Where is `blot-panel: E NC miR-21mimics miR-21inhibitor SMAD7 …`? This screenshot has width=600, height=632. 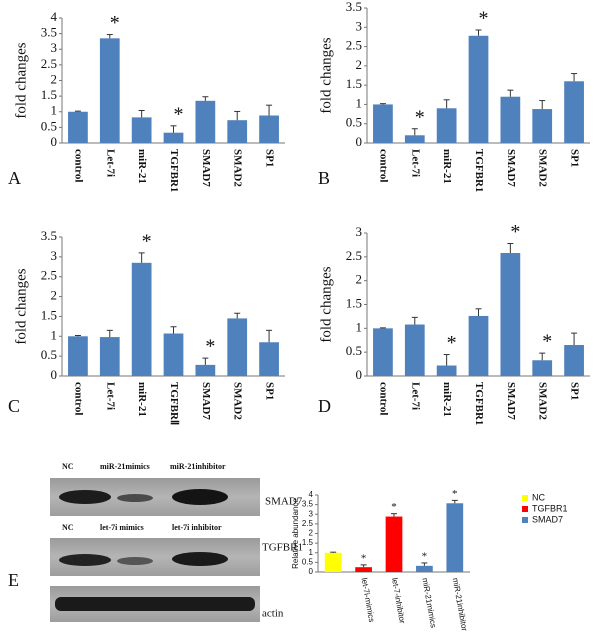
blot-panel: E NC miR-21mimics miR-21inhibitor SMAD7 … is located at coordinates (155, 542).